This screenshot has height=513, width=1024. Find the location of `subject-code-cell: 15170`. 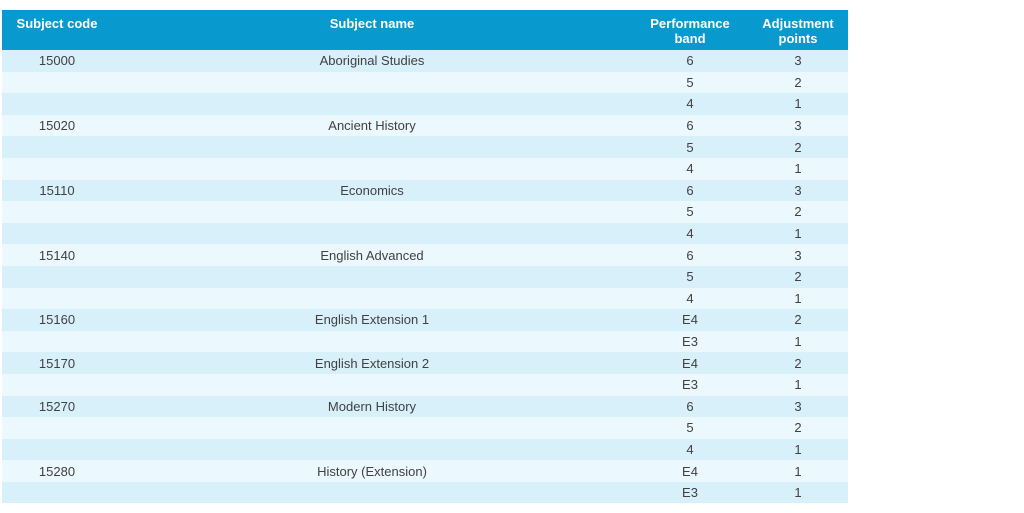

subject-code-cell: 15170 is located at coordinates (57, 363).